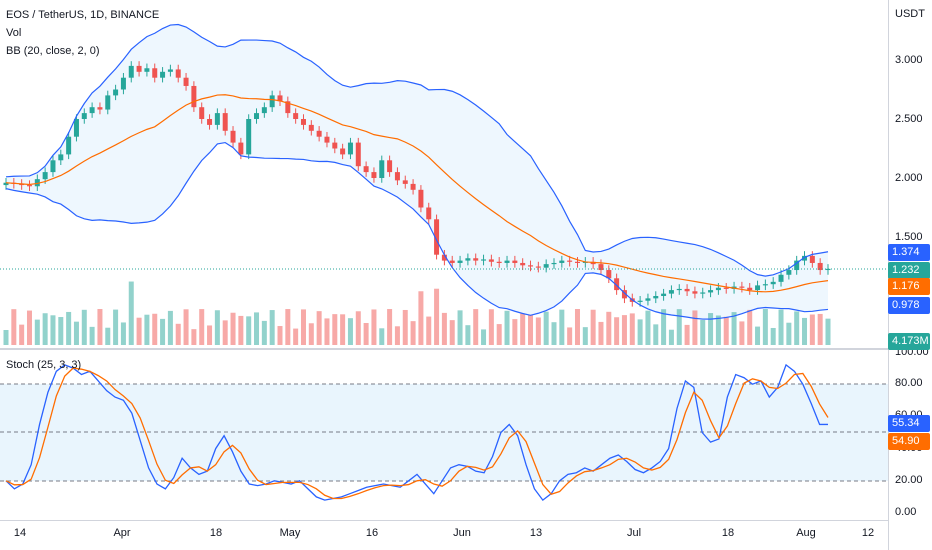  Describe the element at coordinates (83, 15) in the screenshot. I see `symbol-legend: EOS / TetherUS, 1D, BINANCE` at that location.